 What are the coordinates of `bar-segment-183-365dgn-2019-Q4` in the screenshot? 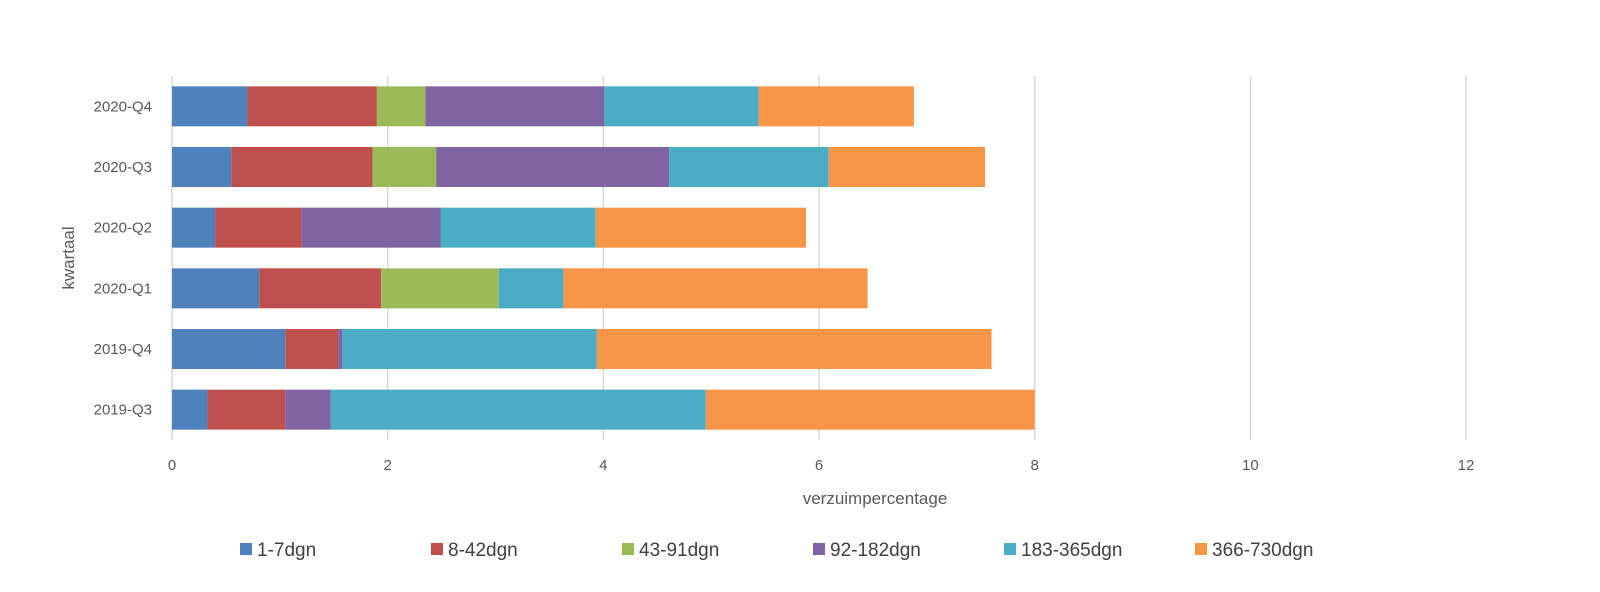 It's located at (469, 349).